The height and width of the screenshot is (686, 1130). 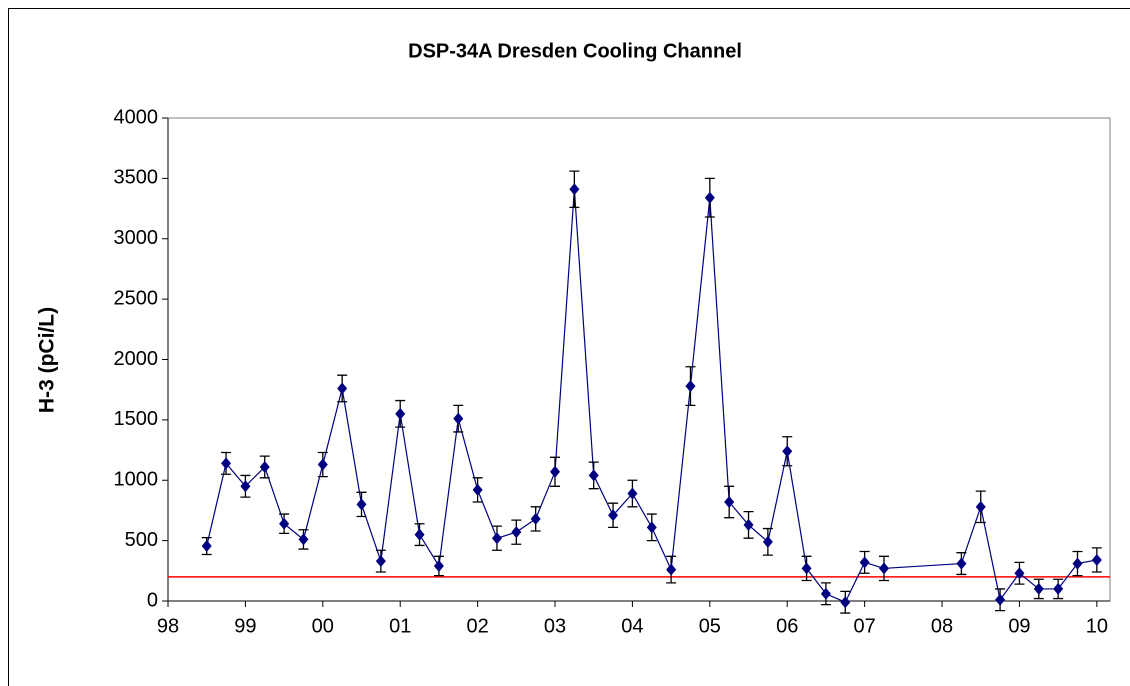 I want to click on x-tick-label: 05, so click(x=710, y=626).